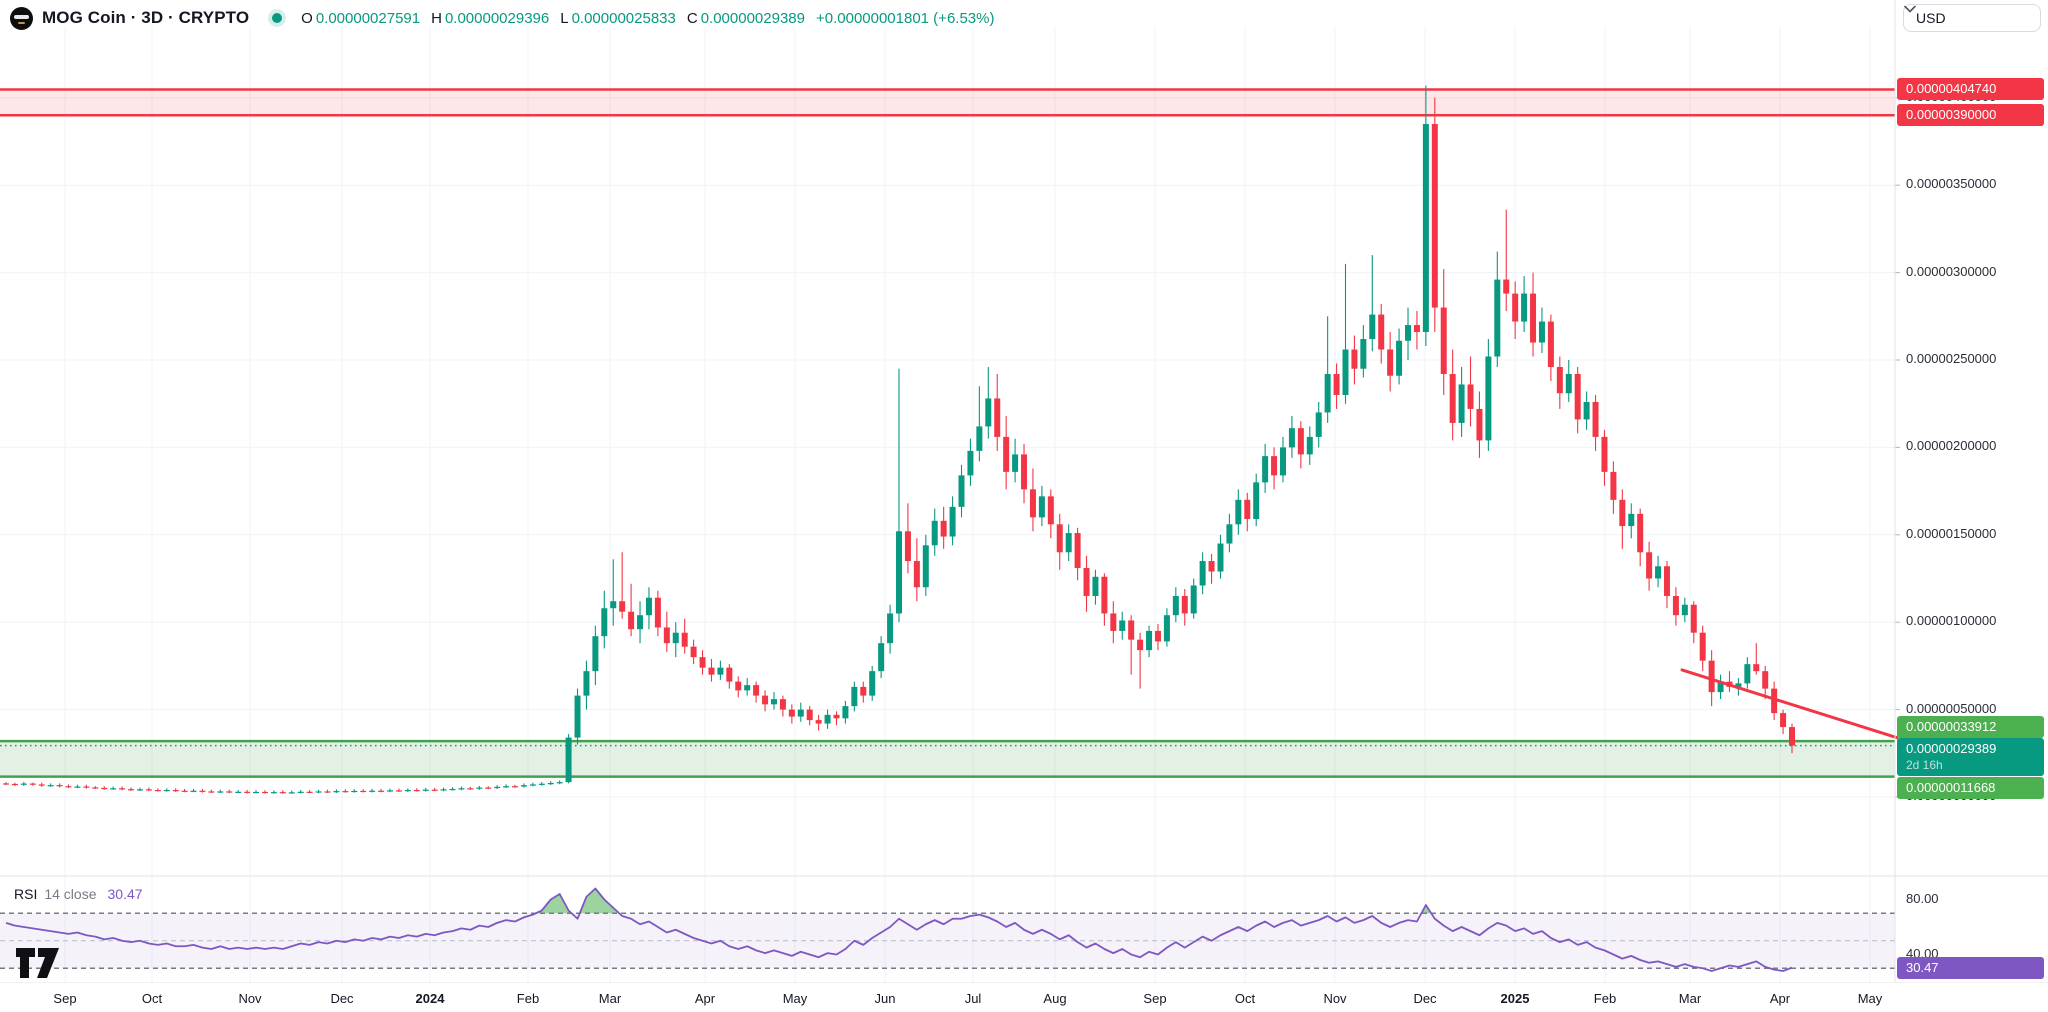  Describe the element at coordinates (1951, 184) in the screenshot. I see `price-tick-label: 0.00000350000` at that location.